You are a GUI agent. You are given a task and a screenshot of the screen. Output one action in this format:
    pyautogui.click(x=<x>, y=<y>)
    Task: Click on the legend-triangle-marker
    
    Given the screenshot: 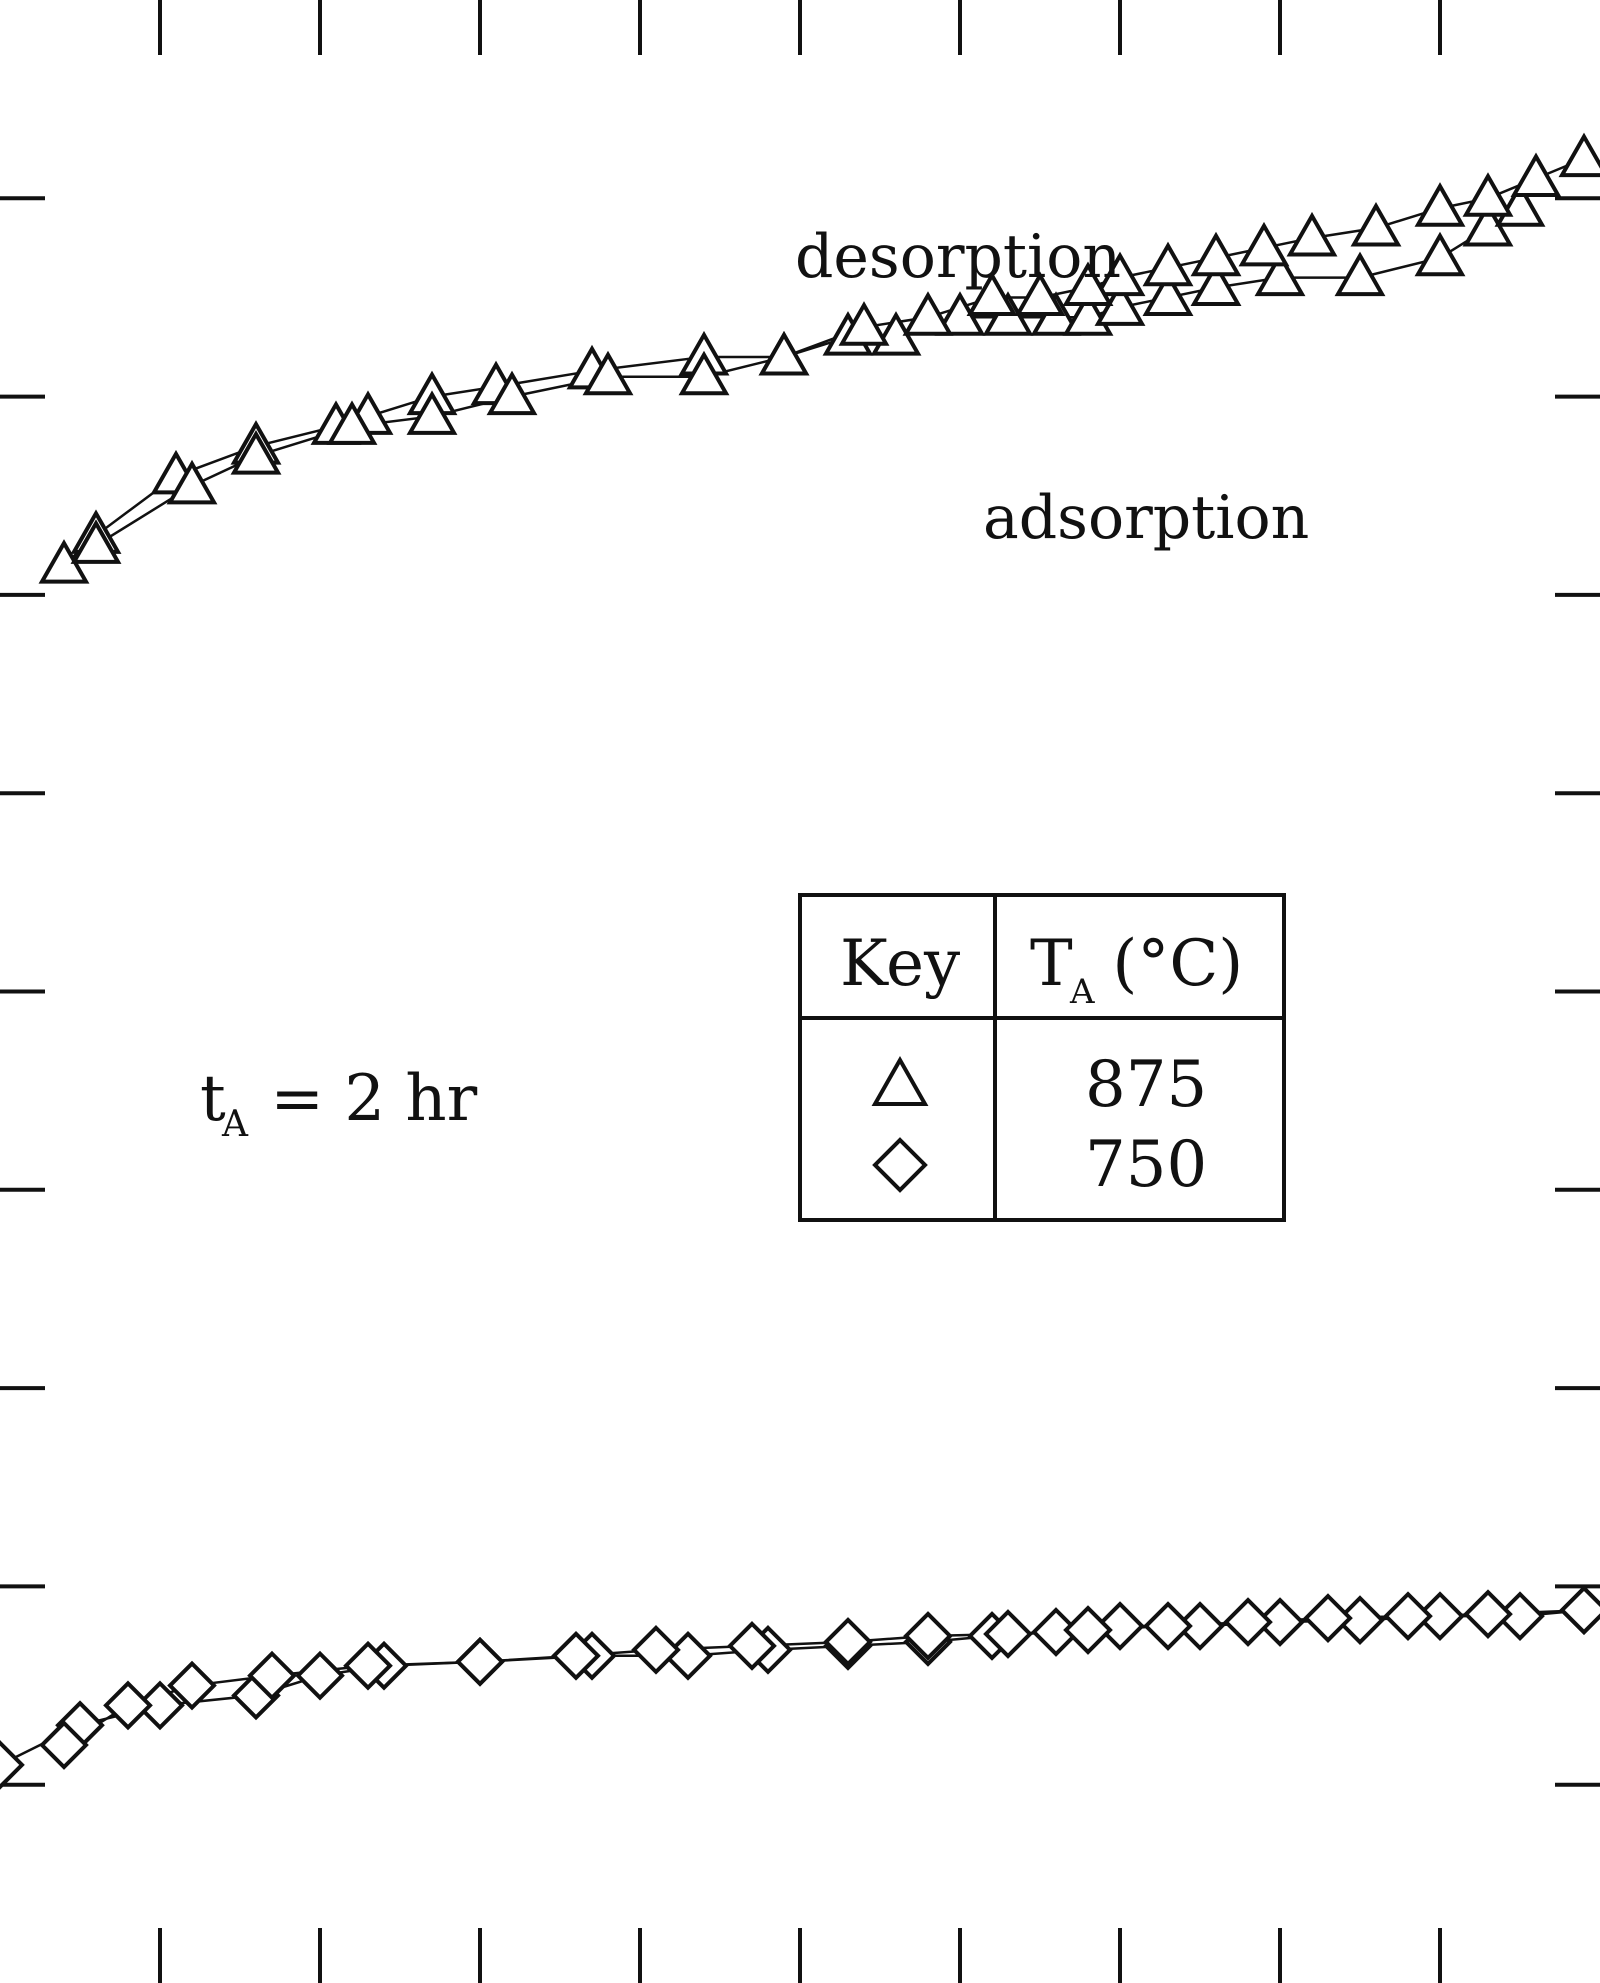 What is the action you would take?
    pyautogui.click(x=900, y=1080)
    